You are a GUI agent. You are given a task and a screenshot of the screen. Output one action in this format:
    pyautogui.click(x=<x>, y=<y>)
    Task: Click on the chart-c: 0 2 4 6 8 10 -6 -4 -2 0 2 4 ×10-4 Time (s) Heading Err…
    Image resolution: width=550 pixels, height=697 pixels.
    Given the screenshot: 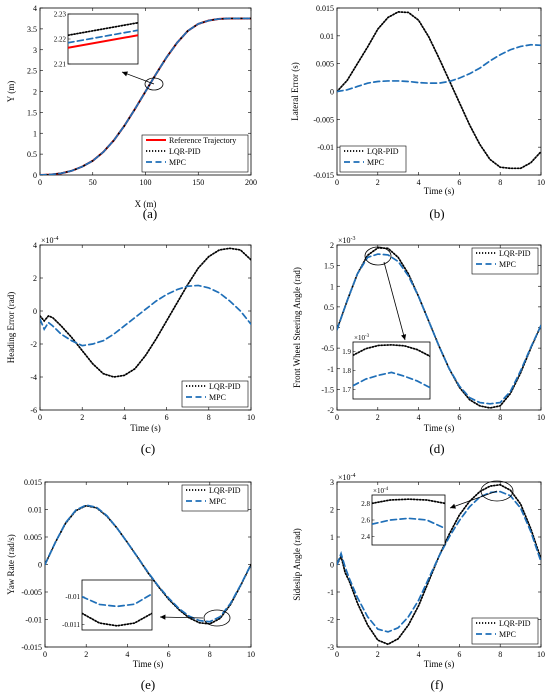 What is the action you would take?
    pyautogui.click(x=130, y=346)
    